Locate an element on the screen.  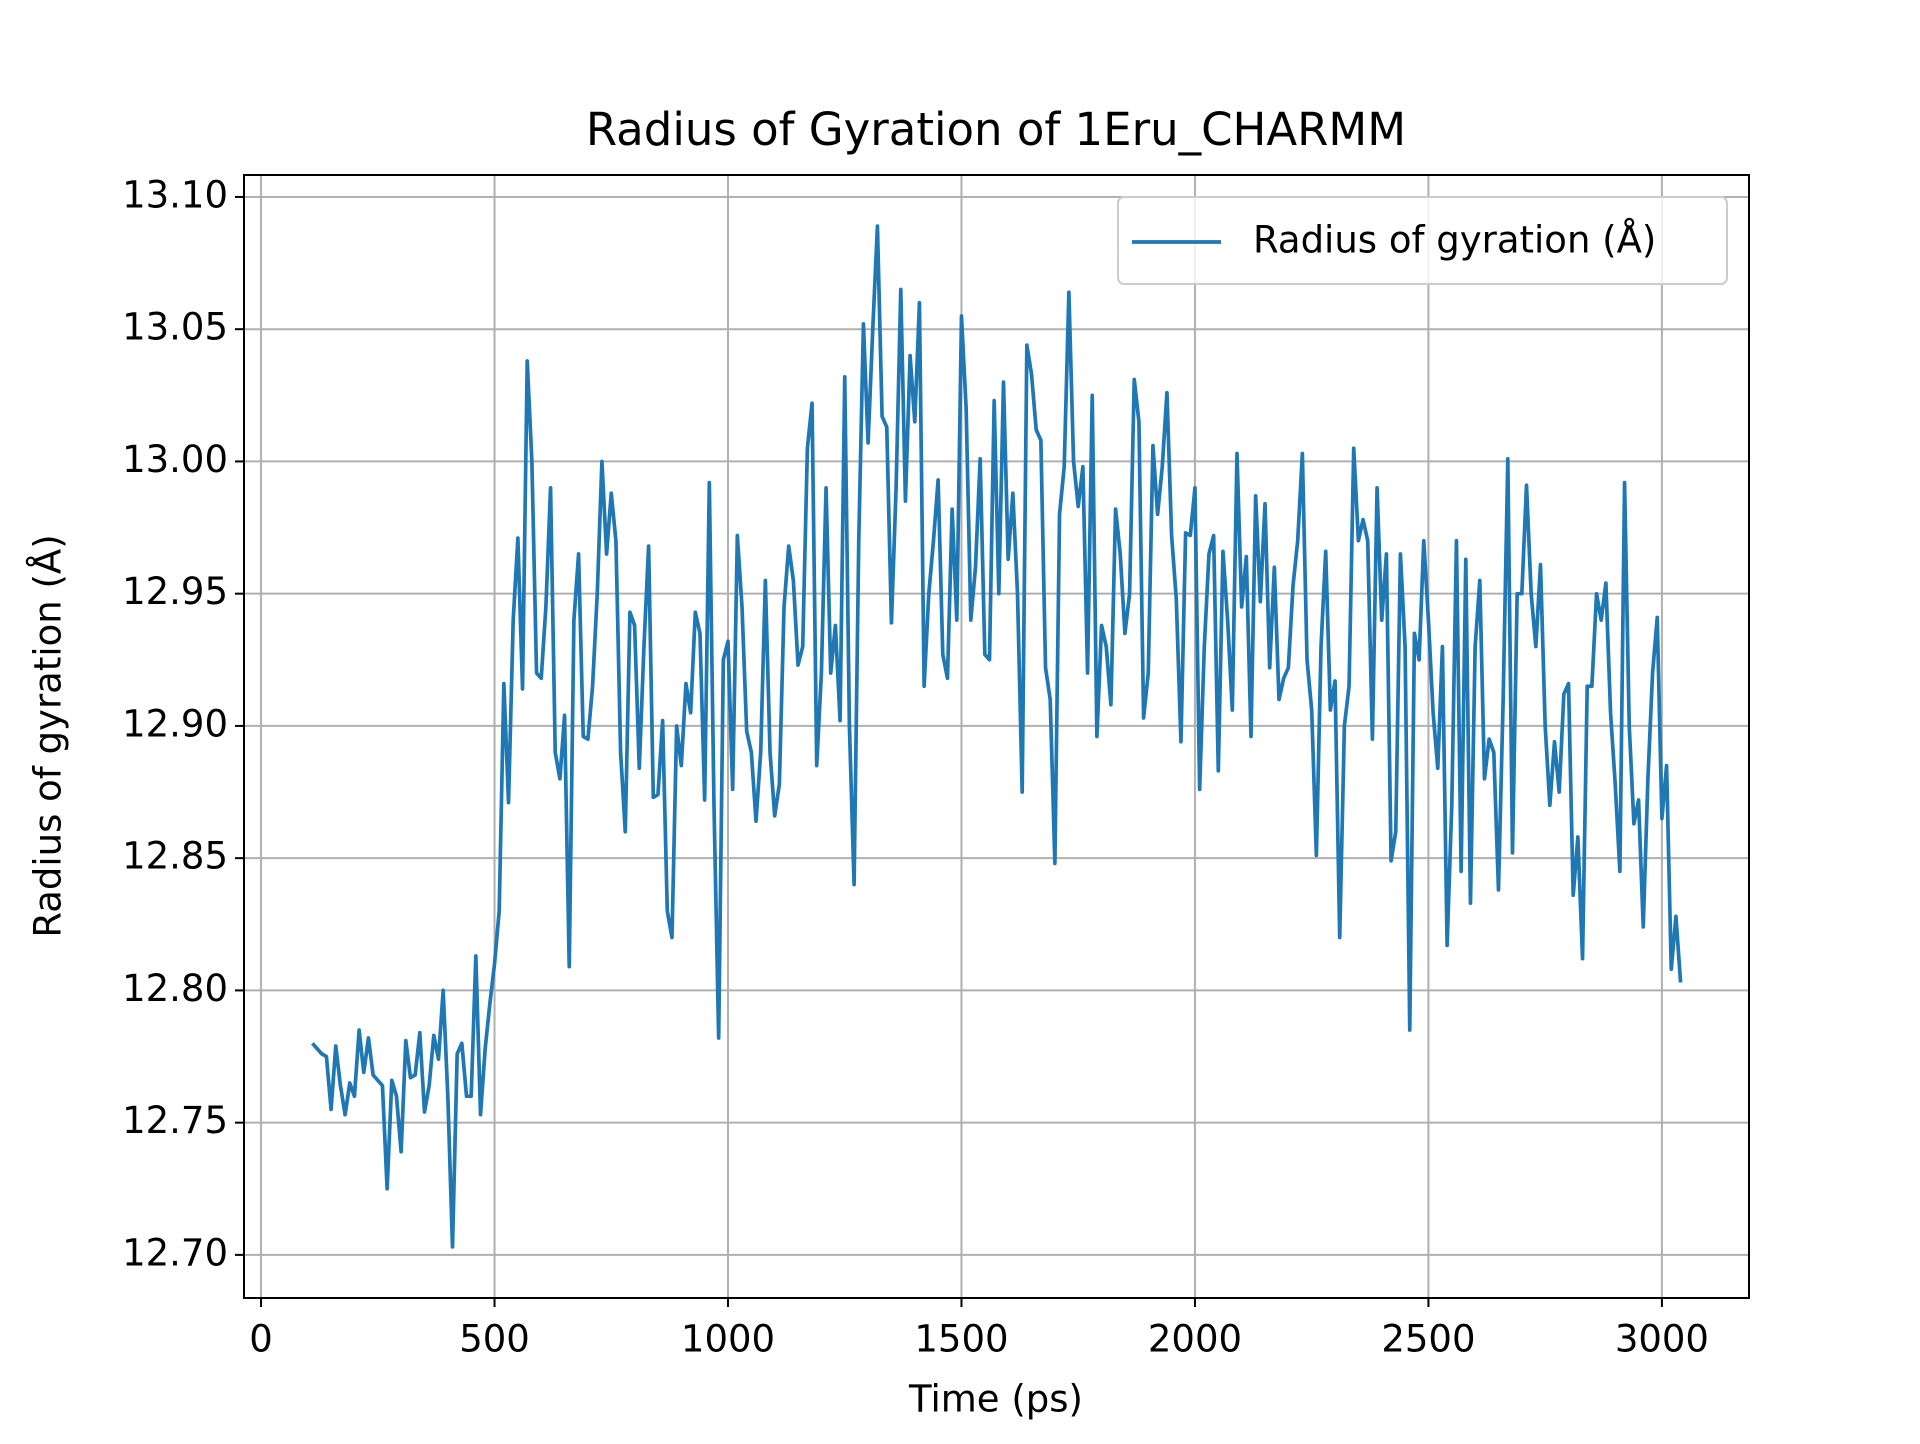
y-tick-label: 12.75 is located at coordinates (175, 1120).